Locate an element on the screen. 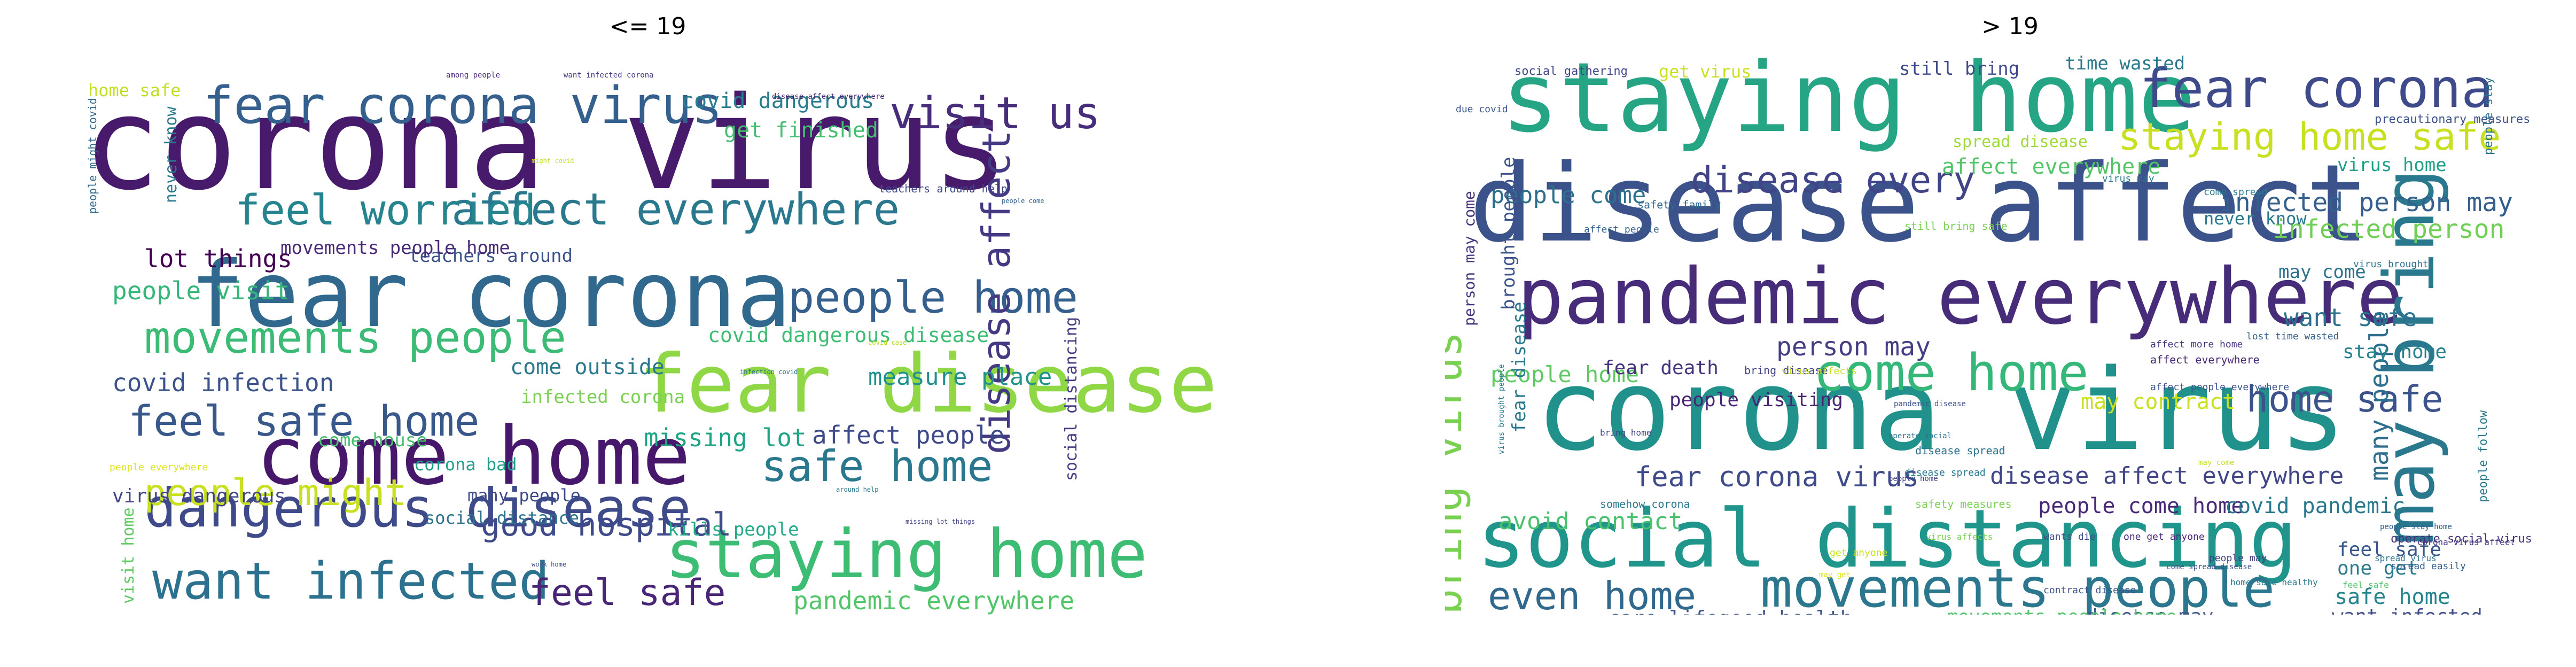  word-still-bring-safe: still bring safe is located at coordinates (1956, 226).